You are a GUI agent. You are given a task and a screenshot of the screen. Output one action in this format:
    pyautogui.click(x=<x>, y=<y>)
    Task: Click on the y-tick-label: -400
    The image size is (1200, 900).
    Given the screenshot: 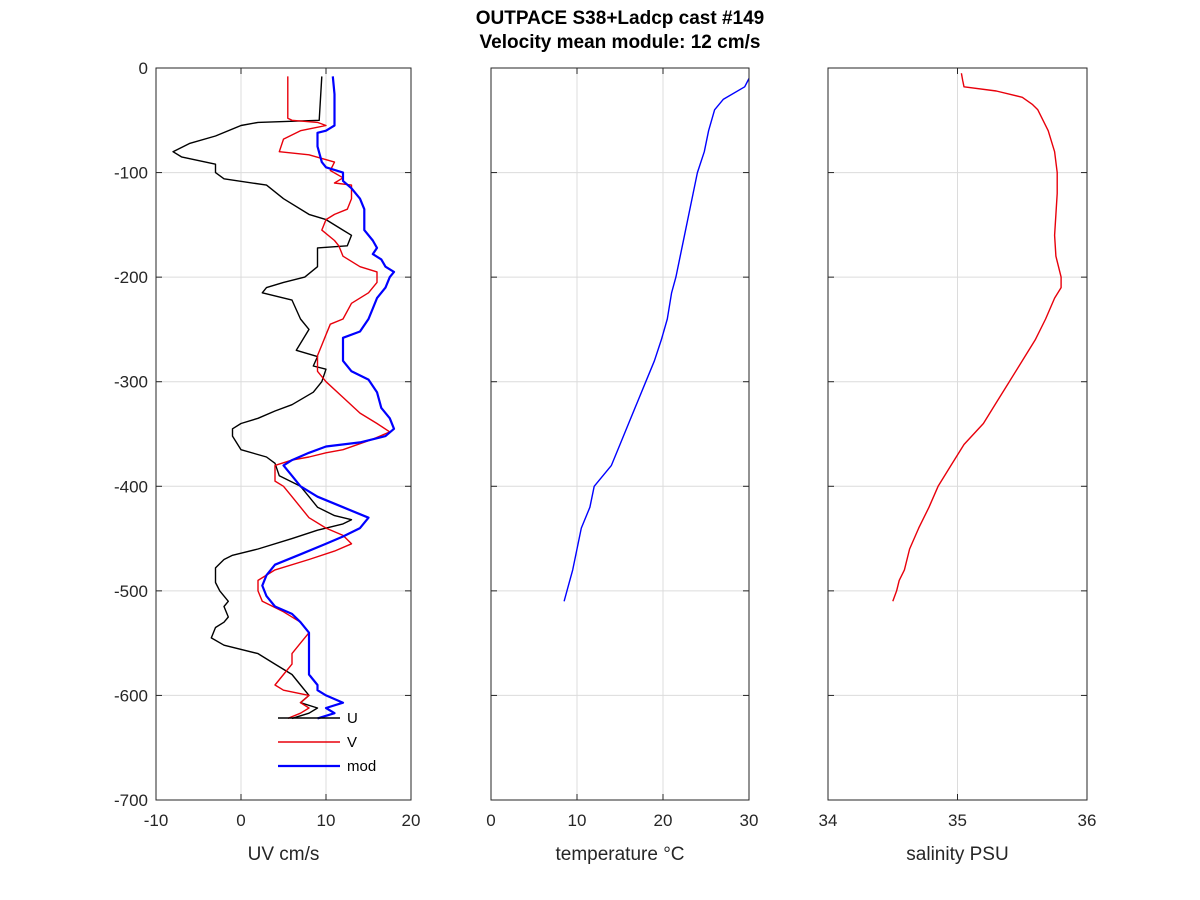 What is the action you would take?
    pyautogui.click(x=131, y=486)
    